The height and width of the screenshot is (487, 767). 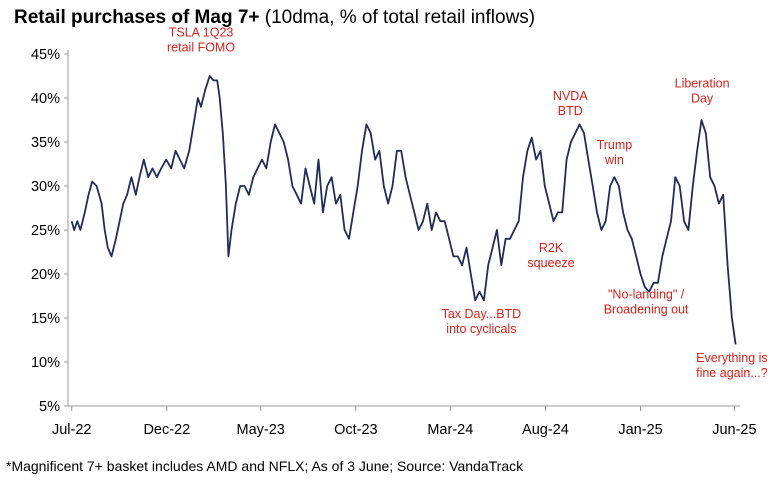 I want to click on annotation-label: Trump win, so click(x=615, y=152).